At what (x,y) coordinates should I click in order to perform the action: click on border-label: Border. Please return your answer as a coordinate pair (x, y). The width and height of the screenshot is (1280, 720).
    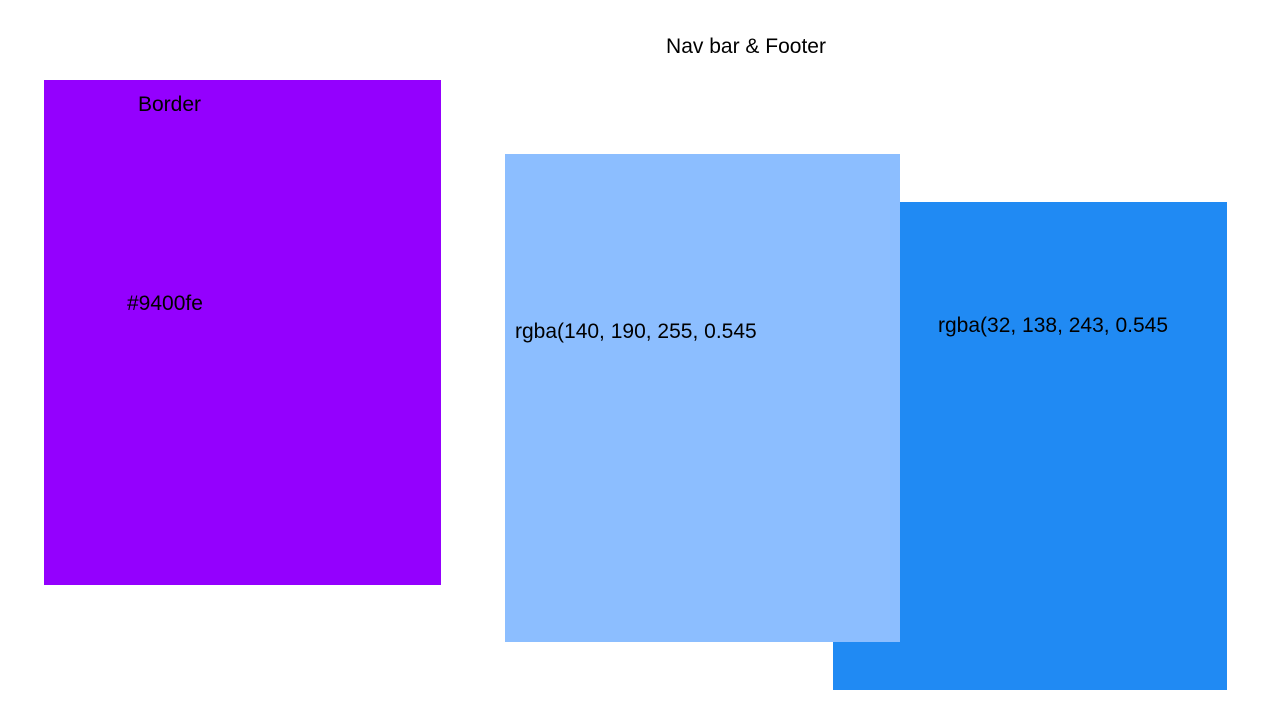
    Looking at the image, I should click on (170, 104).